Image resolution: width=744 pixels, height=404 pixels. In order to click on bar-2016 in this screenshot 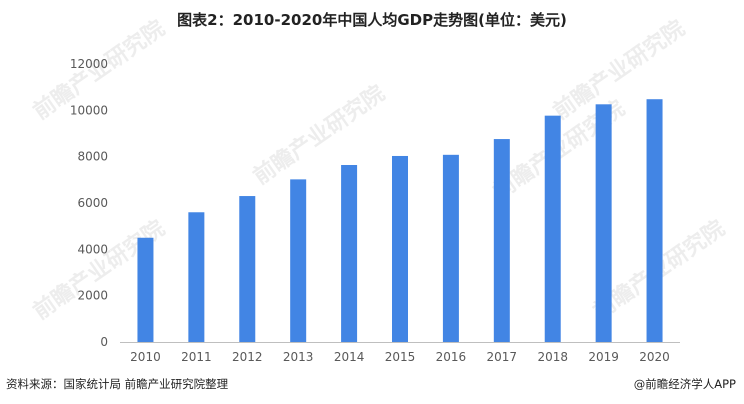, I will do `click(450, 248)`.